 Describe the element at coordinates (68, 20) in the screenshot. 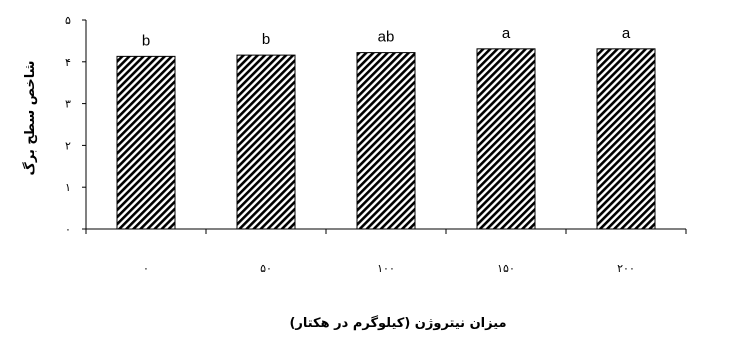

I see `y-tick-label: ۵` at that location.